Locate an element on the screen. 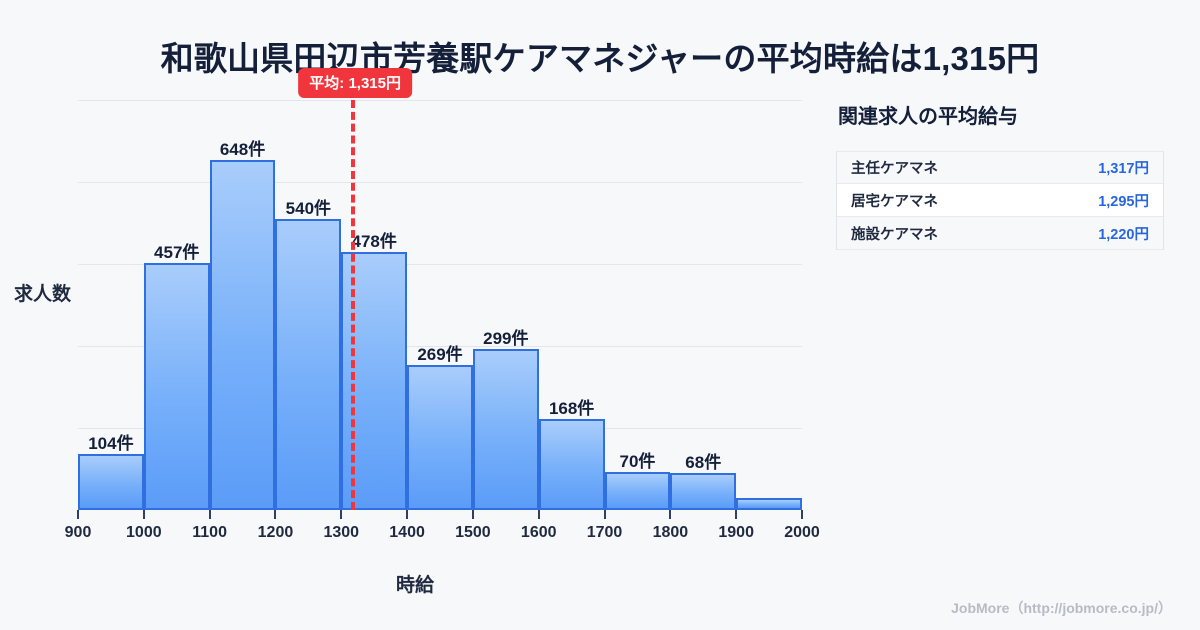 Image resolution: width=1200 pixels, height=630 pixels. x-tick-label: 1000 is located at coordinates (144, 532).